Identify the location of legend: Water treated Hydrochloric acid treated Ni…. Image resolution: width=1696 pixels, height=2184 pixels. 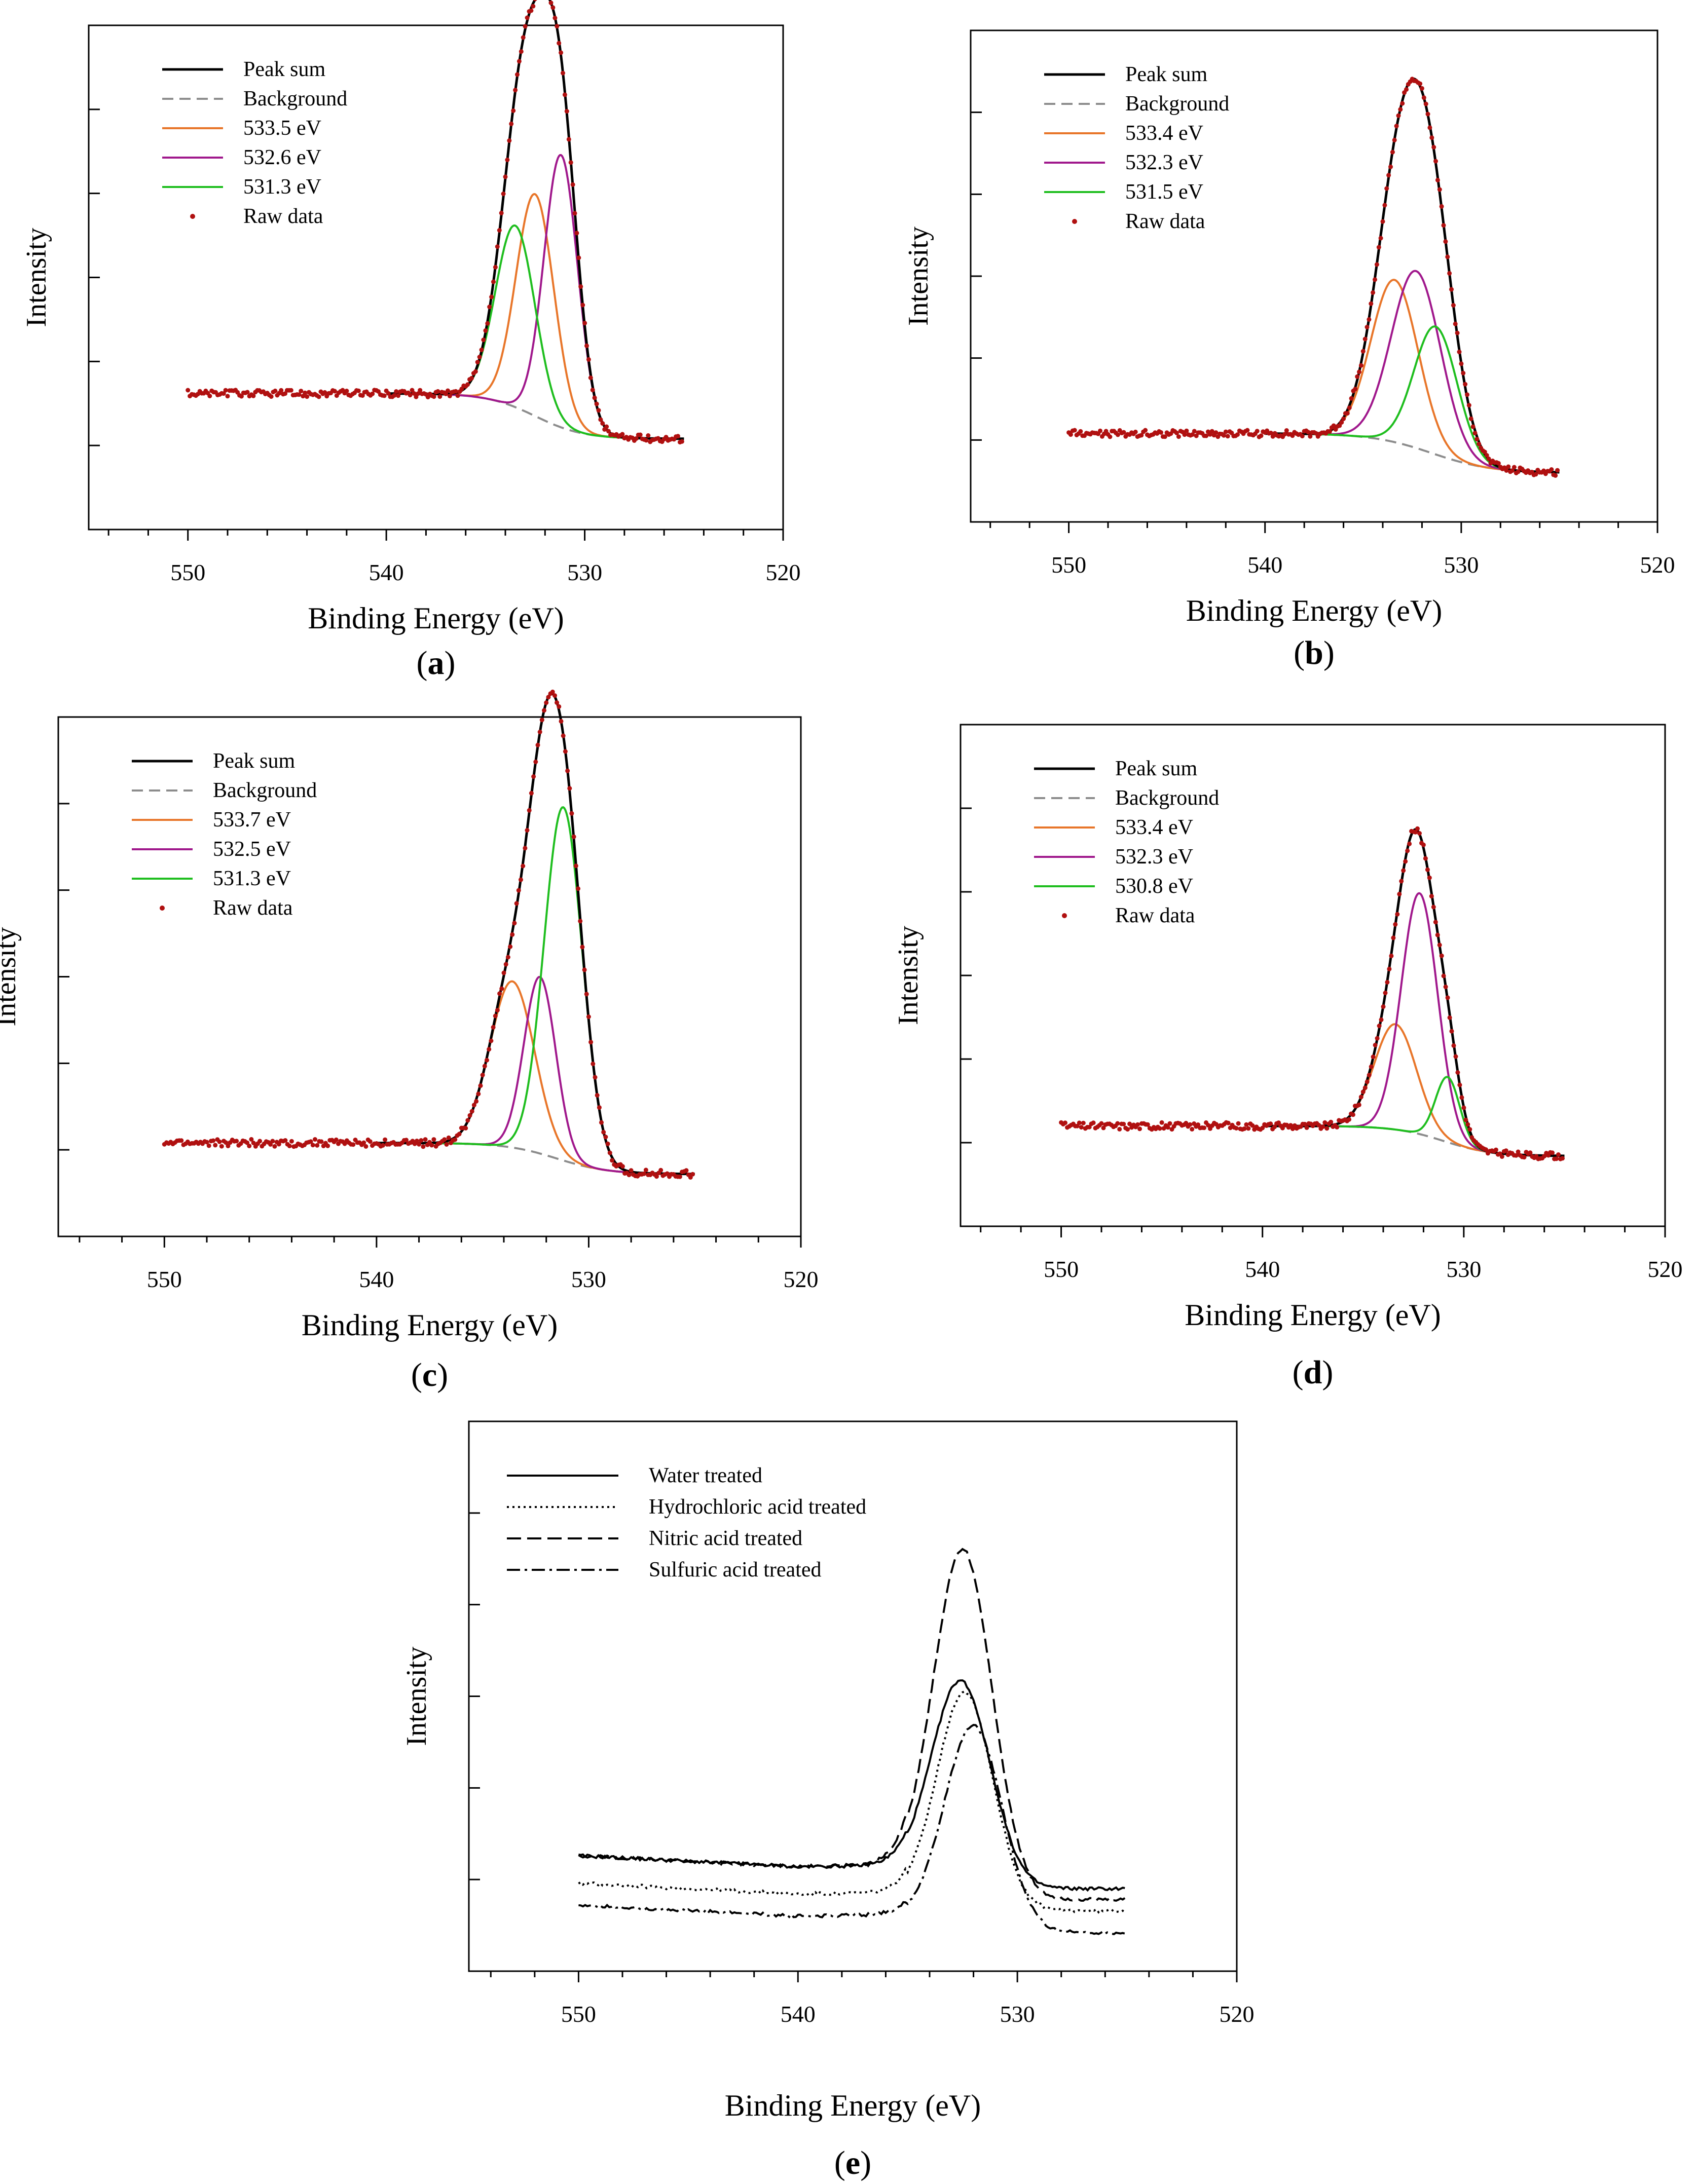
(686, 1522).